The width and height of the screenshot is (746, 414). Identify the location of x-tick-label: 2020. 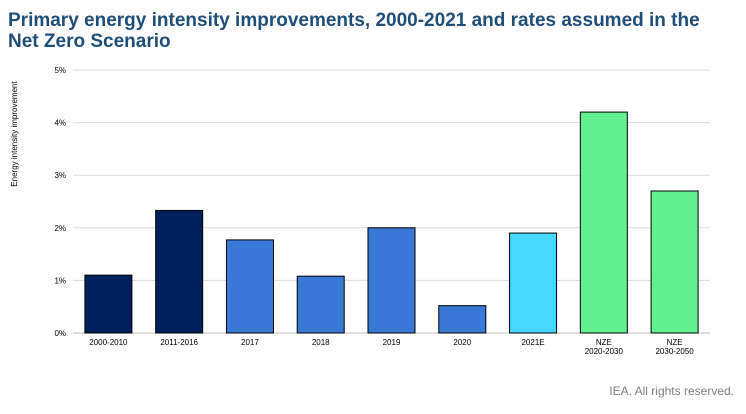
(462, 342).